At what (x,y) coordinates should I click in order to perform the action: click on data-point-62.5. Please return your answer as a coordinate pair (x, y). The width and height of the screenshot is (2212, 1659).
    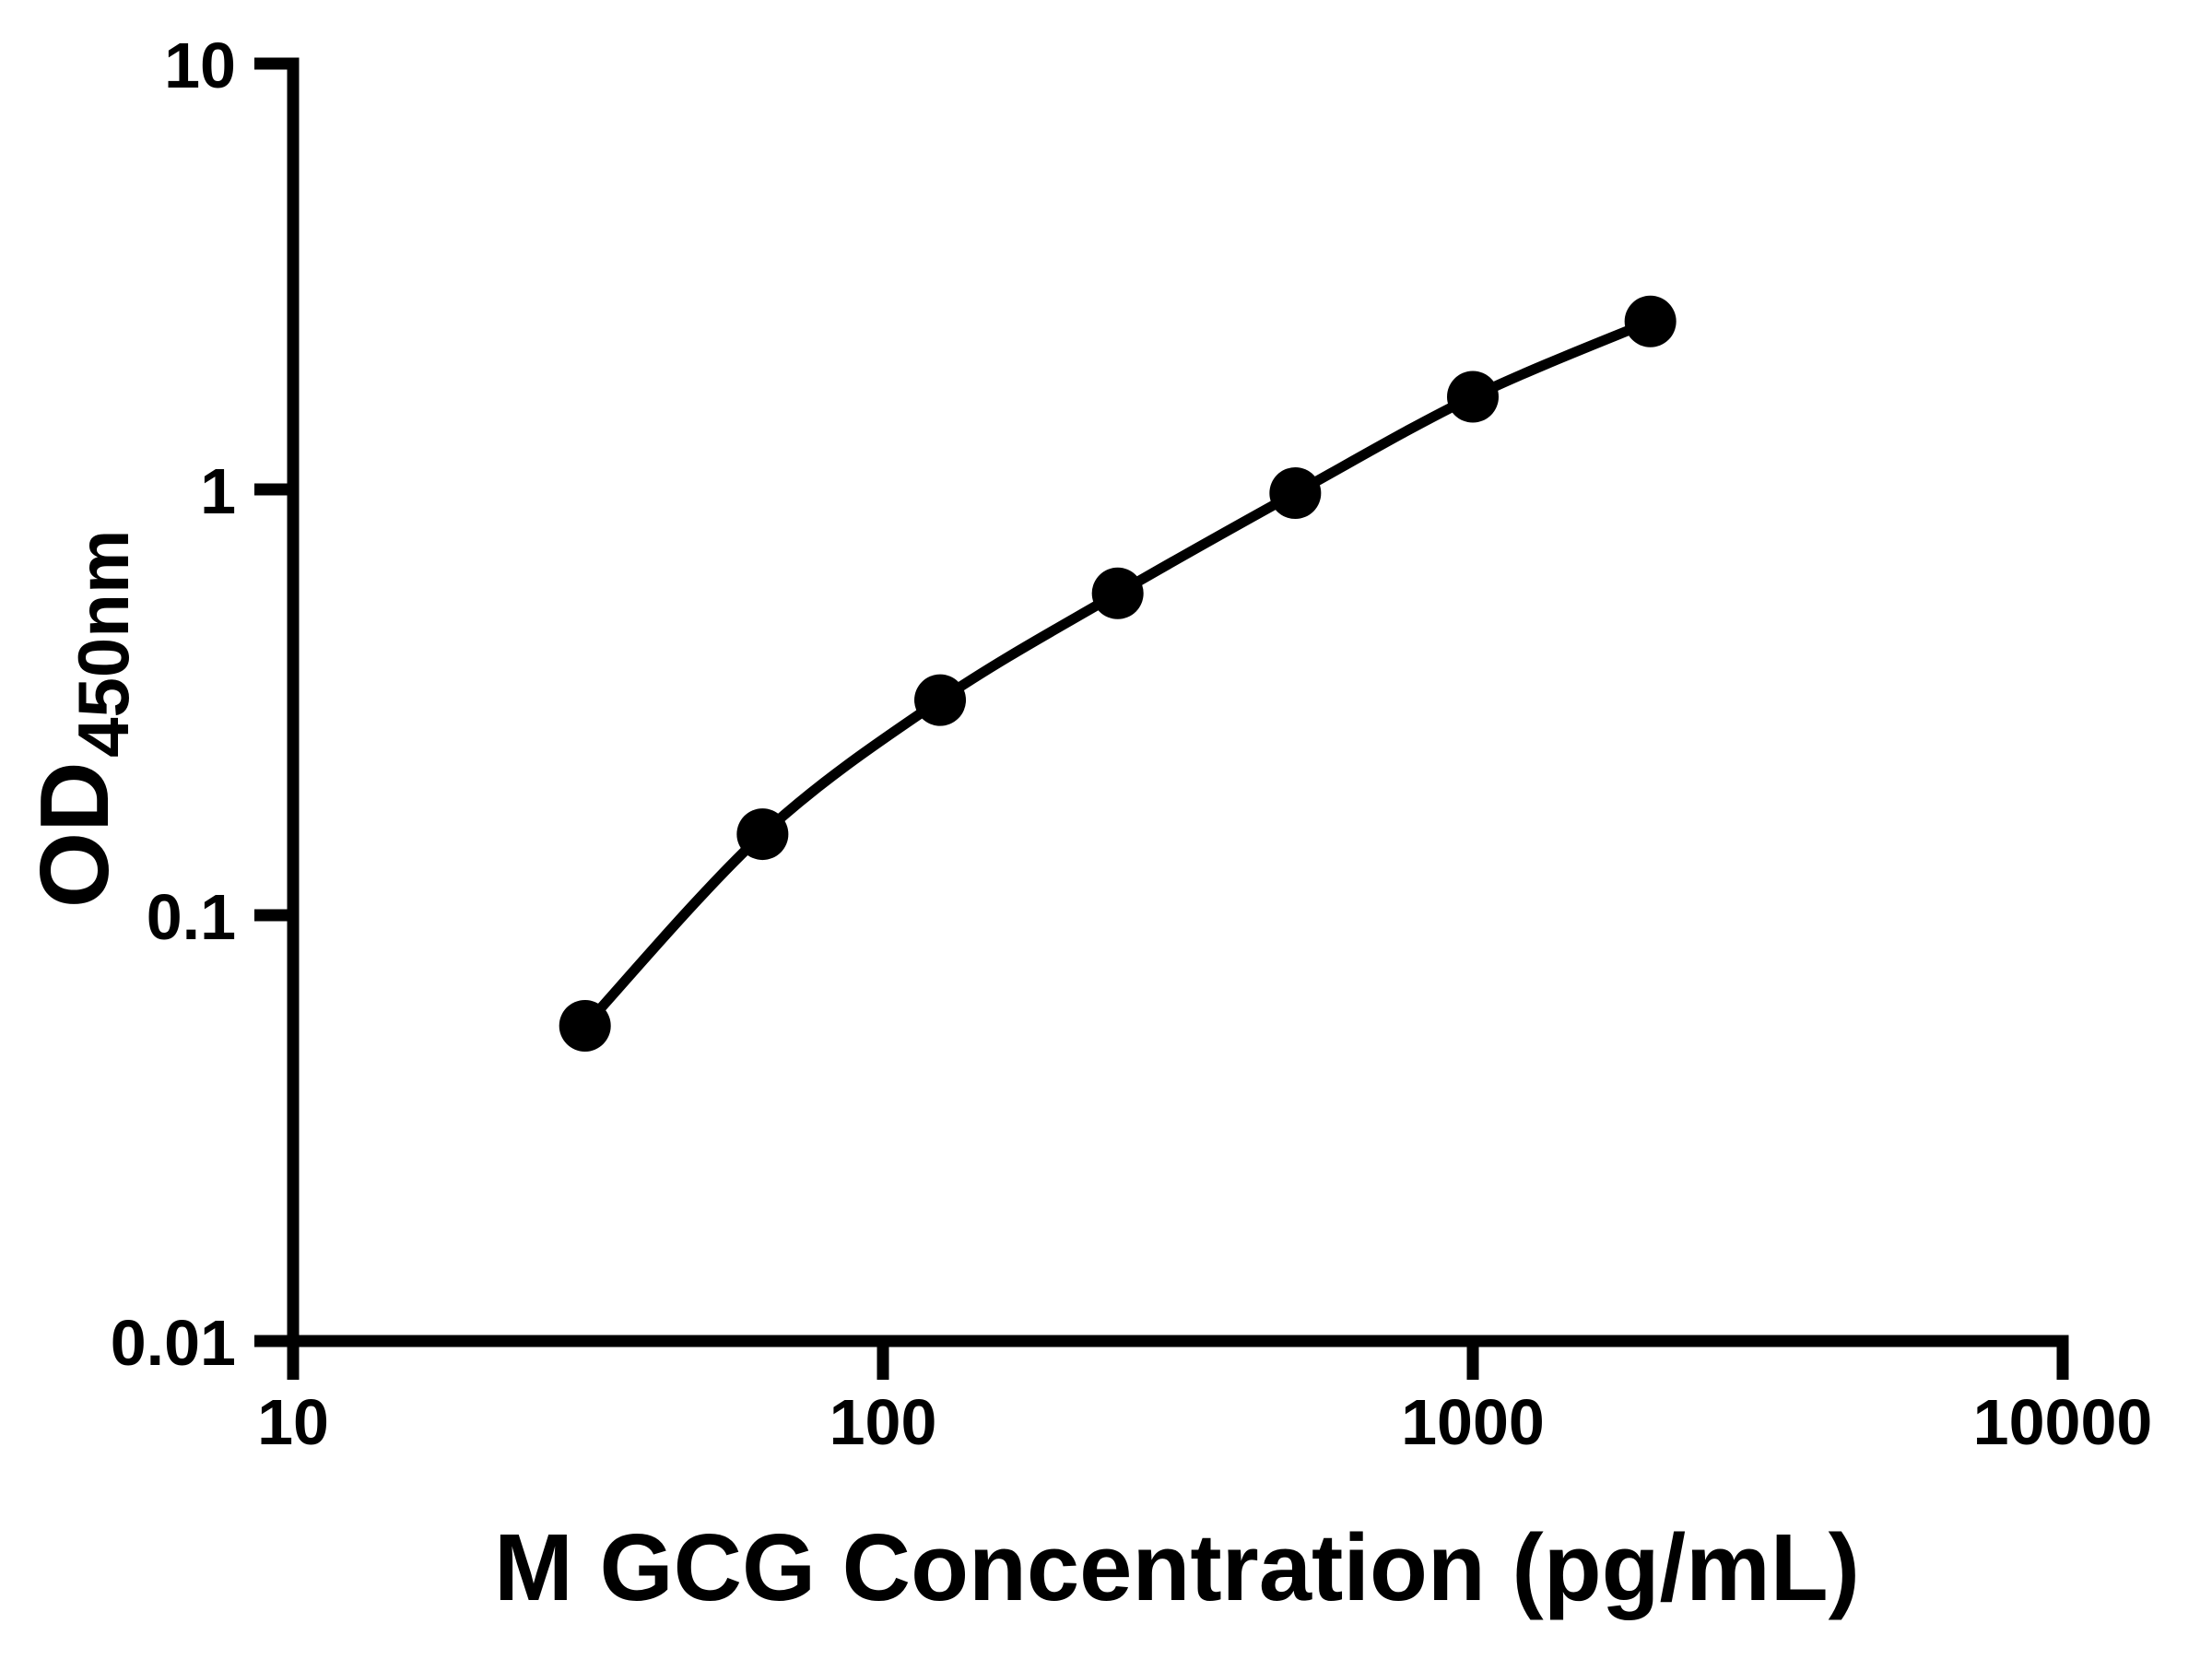
    Looking at the image, I should click on (762, 834).